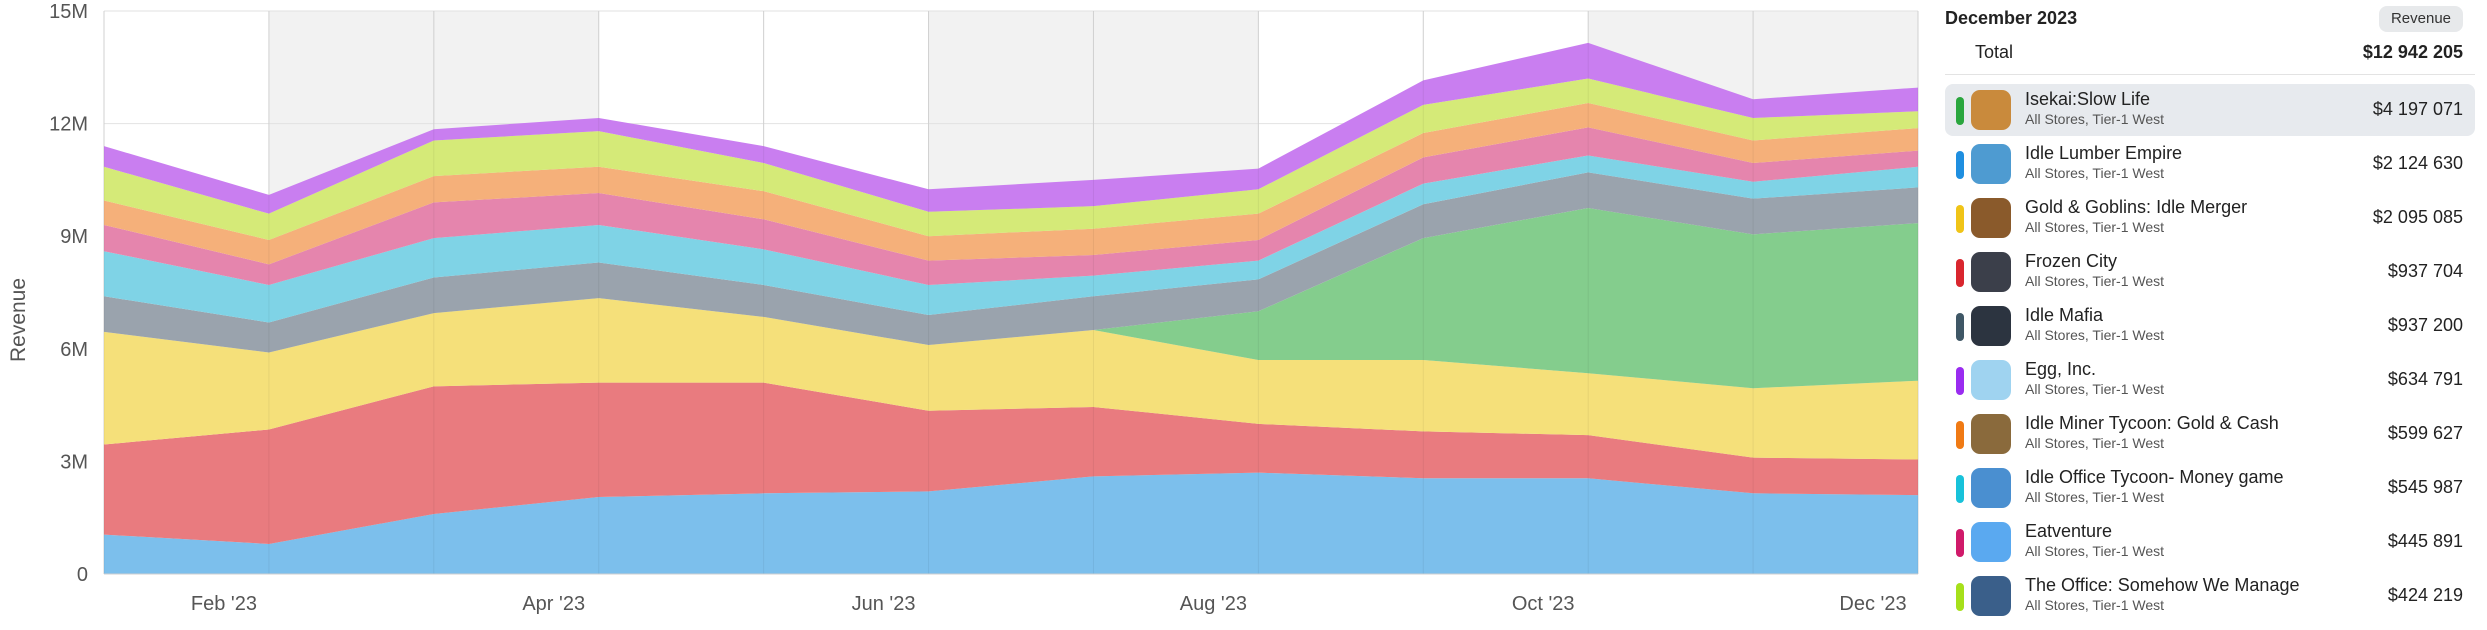 The image size is (2487, 630). I want to click on period-title: December 2023, so click(2011, 18).